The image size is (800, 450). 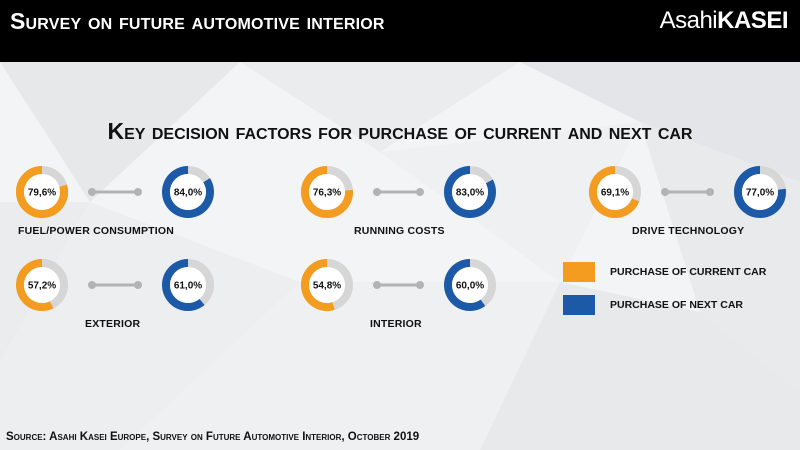 I want to click on asahi-kasei-logo: AsahiKASEI, so click(x=724, y=21).